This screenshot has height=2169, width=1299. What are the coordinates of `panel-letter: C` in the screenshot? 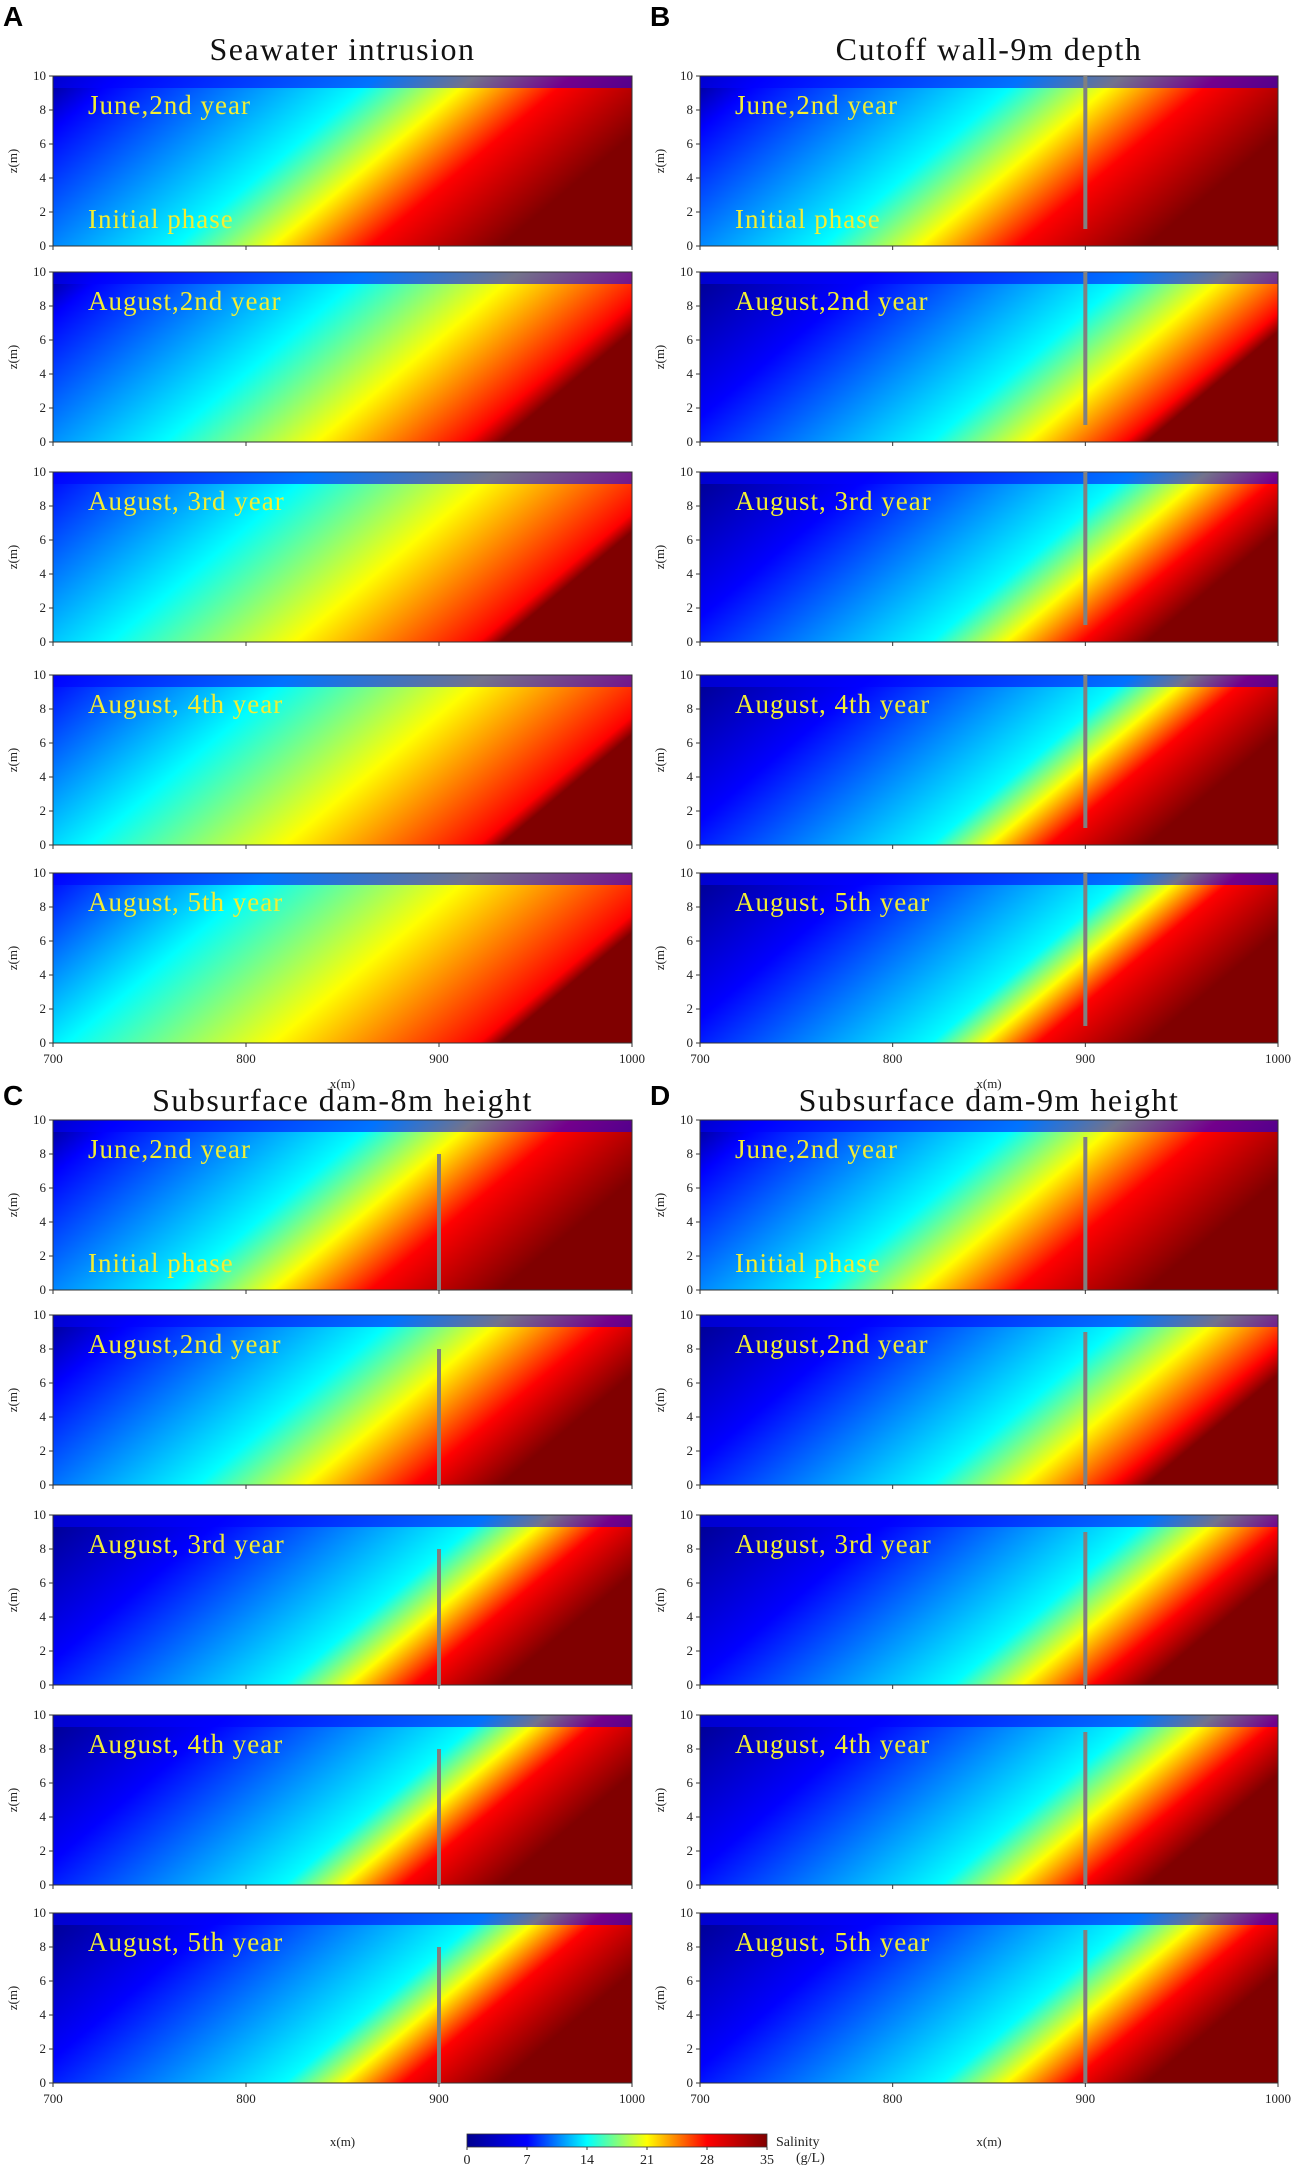 It's located at (13, 1095).